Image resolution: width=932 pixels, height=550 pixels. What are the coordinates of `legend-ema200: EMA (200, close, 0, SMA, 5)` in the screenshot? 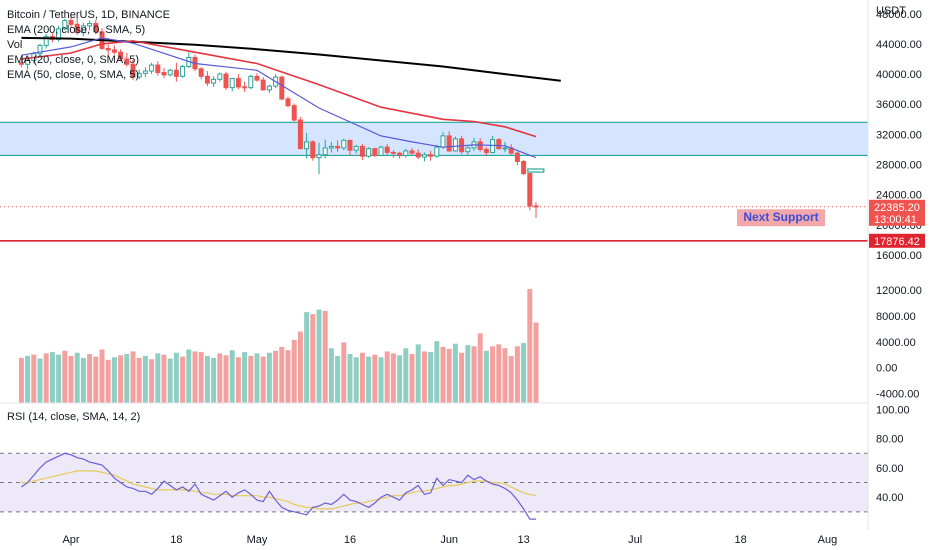 It's located at (76, 30).